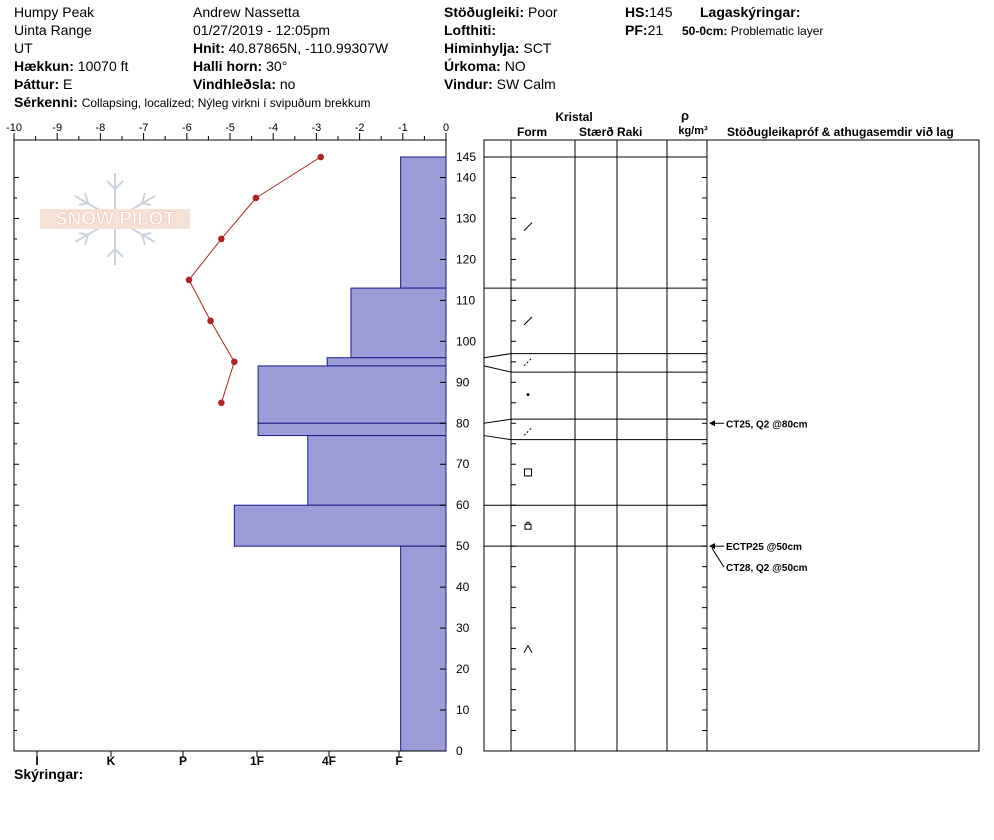  Describe the element at coordinates (144, 128) in the screenshot. I see `temp-tick-label: -7` at that location.